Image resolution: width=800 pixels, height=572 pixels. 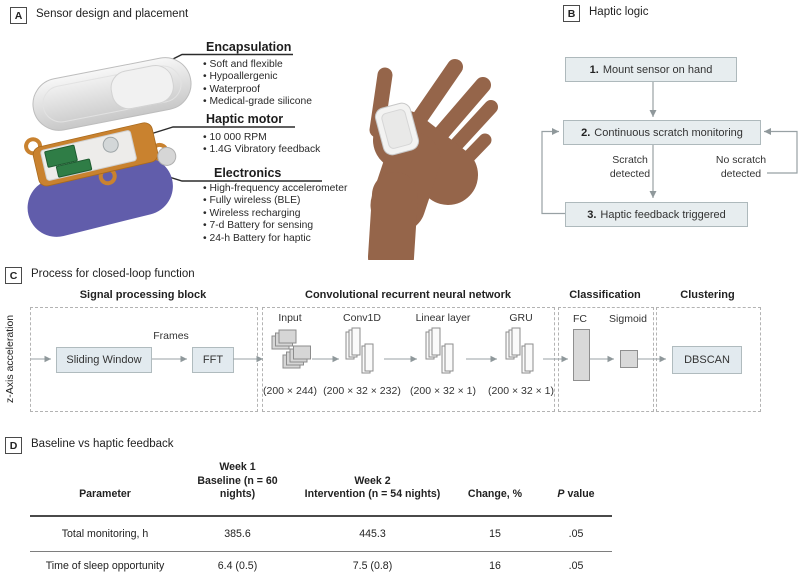 I want to click on sensor-patch, so click(x=397, y=129).